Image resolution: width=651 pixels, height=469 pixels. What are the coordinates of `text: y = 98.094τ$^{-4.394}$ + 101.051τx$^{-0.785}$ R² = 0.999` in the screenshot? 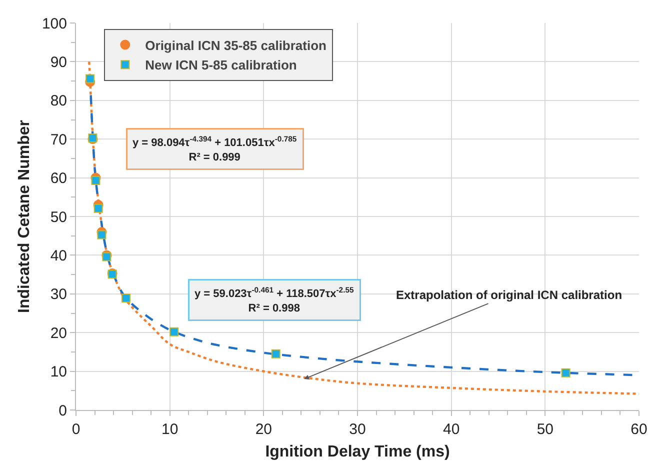 It's located at (214, 149).